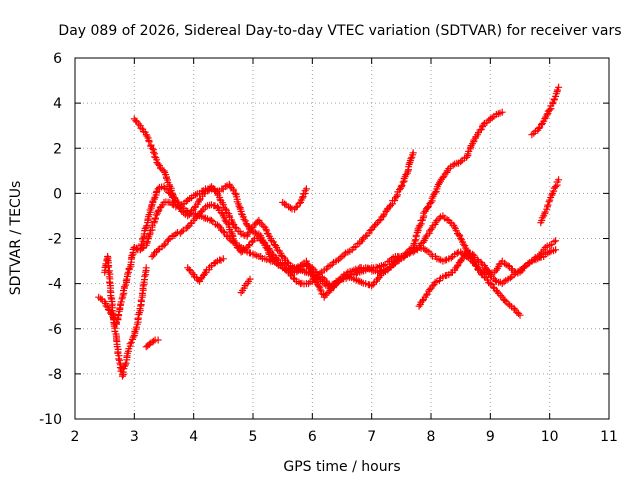  I want to click on y-tick-label: 2, so click(57, 149).